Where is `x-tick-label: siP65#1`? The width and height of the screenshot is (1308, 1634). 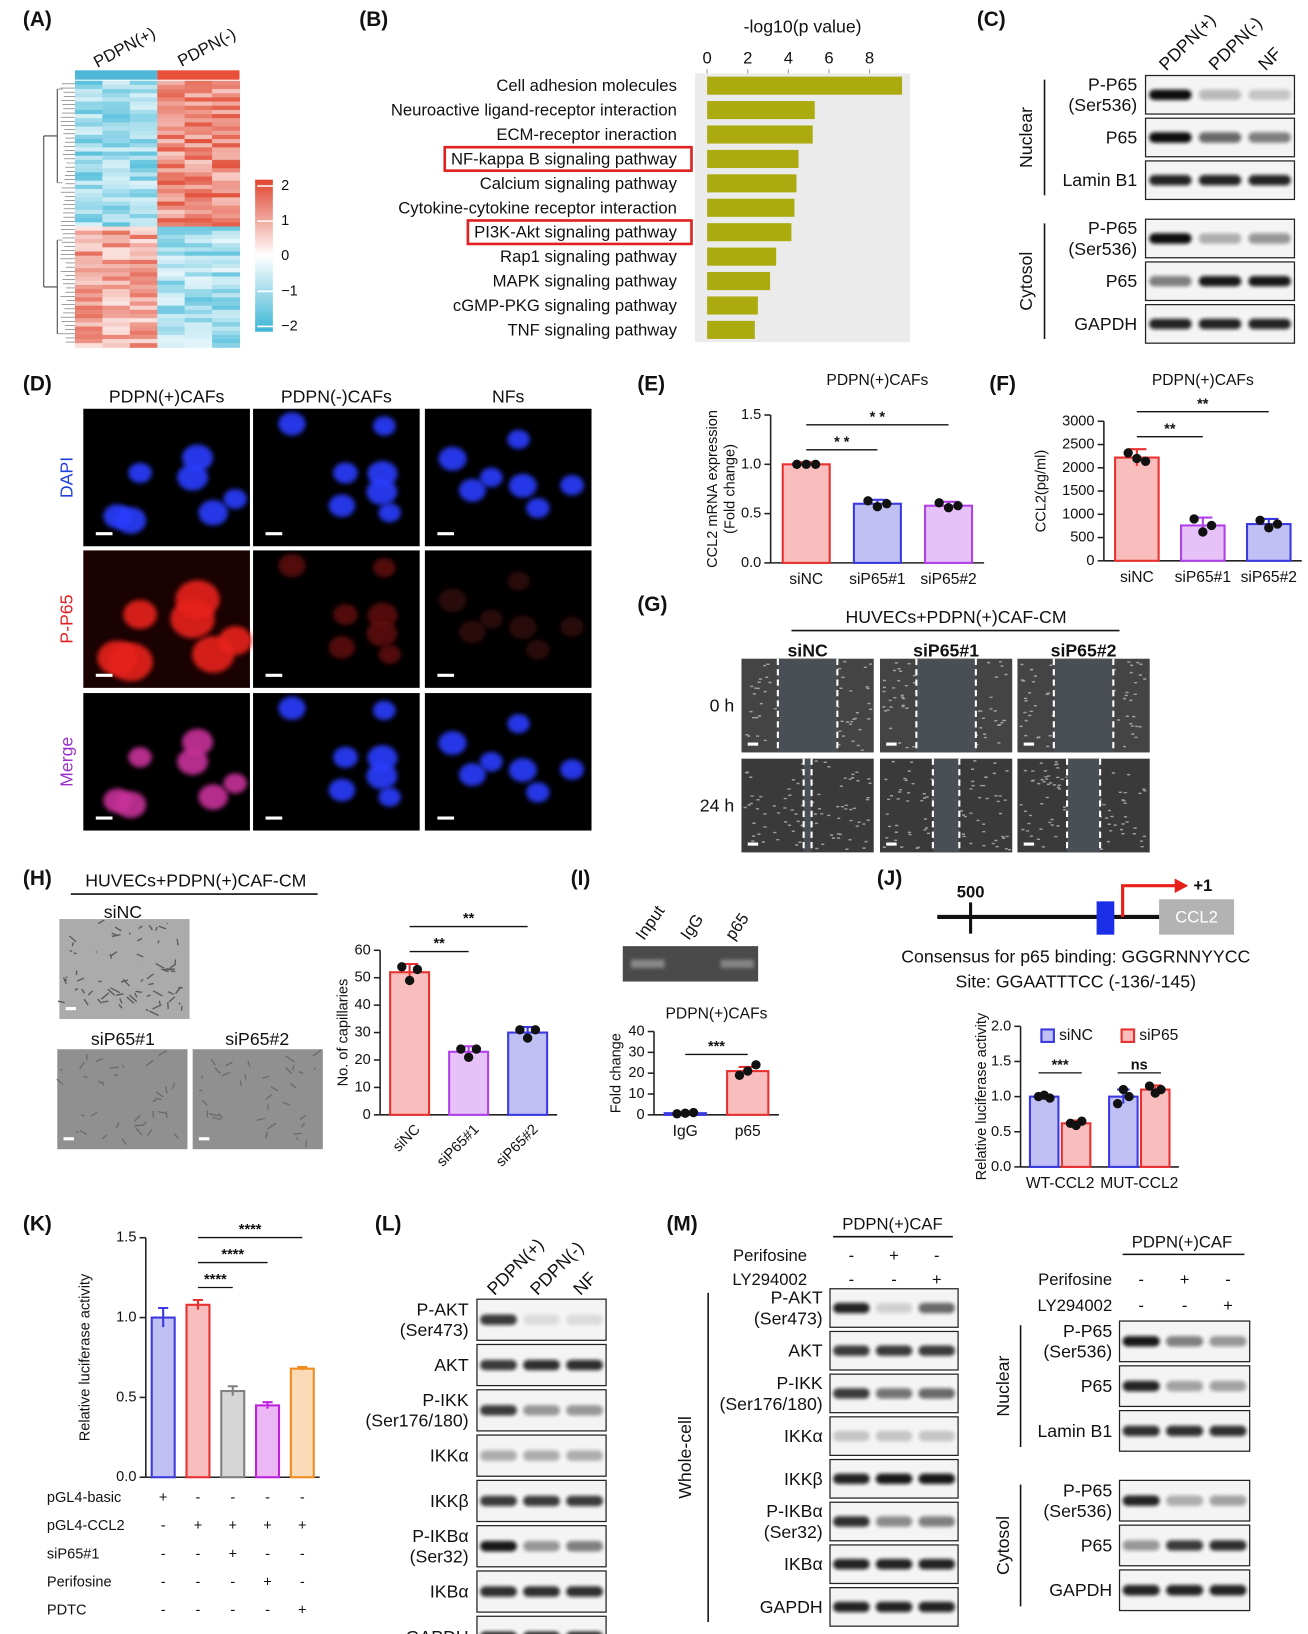
x-tick-label: siP65#1 is located at coordinates (877, 579).